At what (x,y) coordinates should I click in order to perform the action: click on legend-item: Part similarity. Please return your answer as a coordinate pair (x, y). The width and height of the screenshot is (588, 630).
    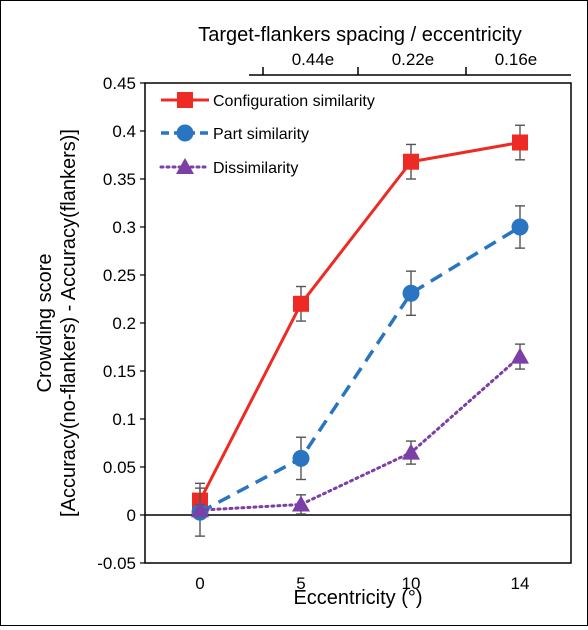
    Looking at the image, I should click on (235, 133).